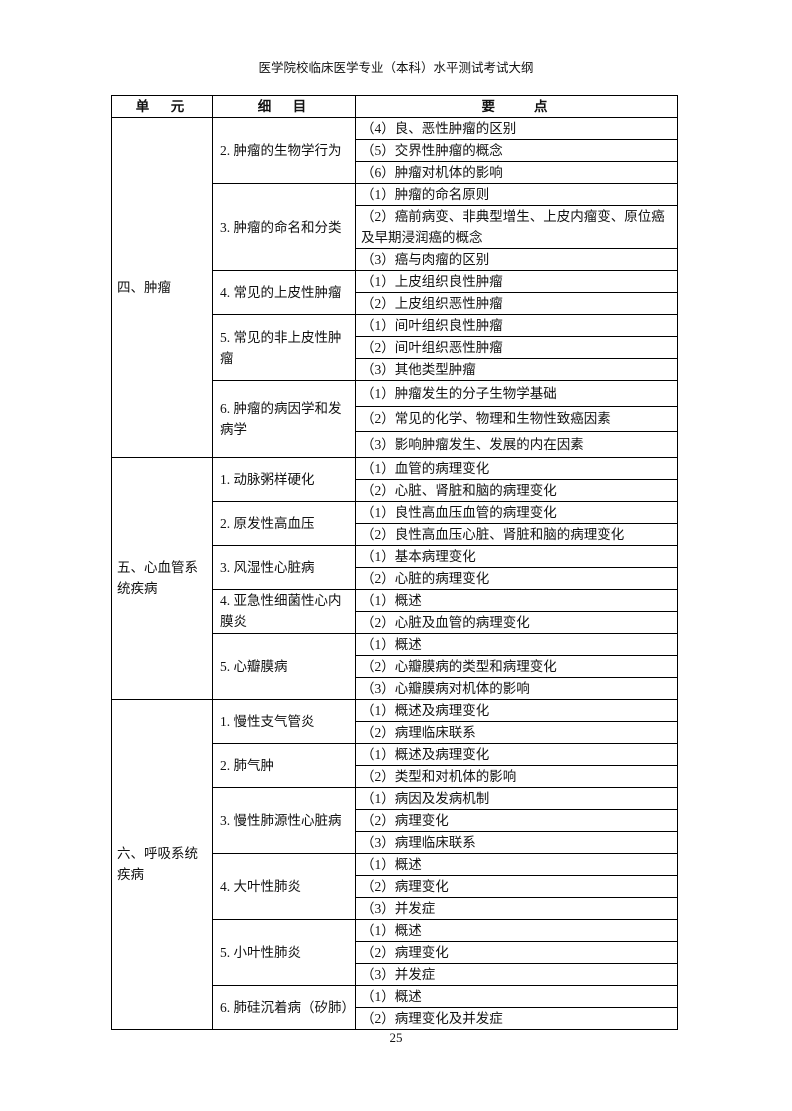  I want to click on table-row: 3. 慢性肺源性心脏病 （1）病因及发病机制, so click(395, 820).